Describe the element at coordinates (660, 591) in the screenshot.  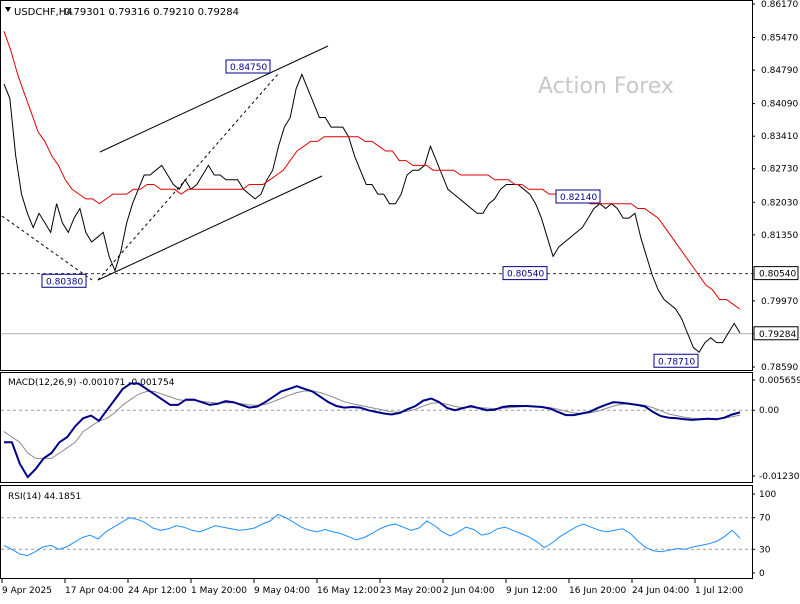
I see `time-tick-label: 24 Jun 04:00` at that location.